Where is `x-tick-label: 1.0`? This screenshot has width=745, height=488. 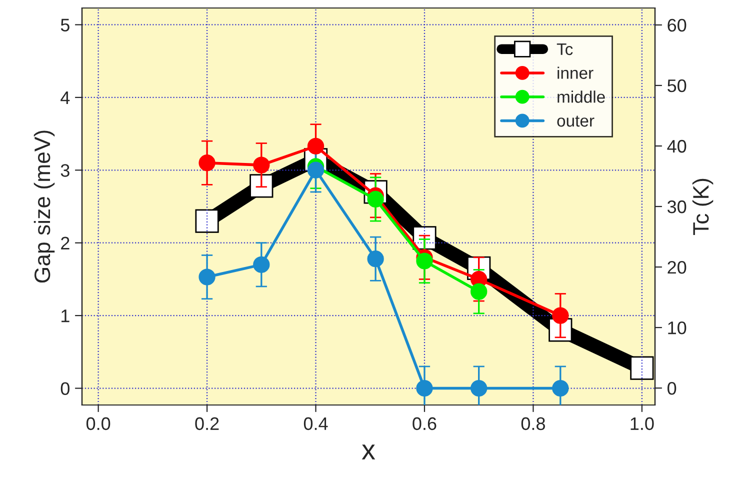 x-tick-label: 1.0 is located at coordinates (642, 423).